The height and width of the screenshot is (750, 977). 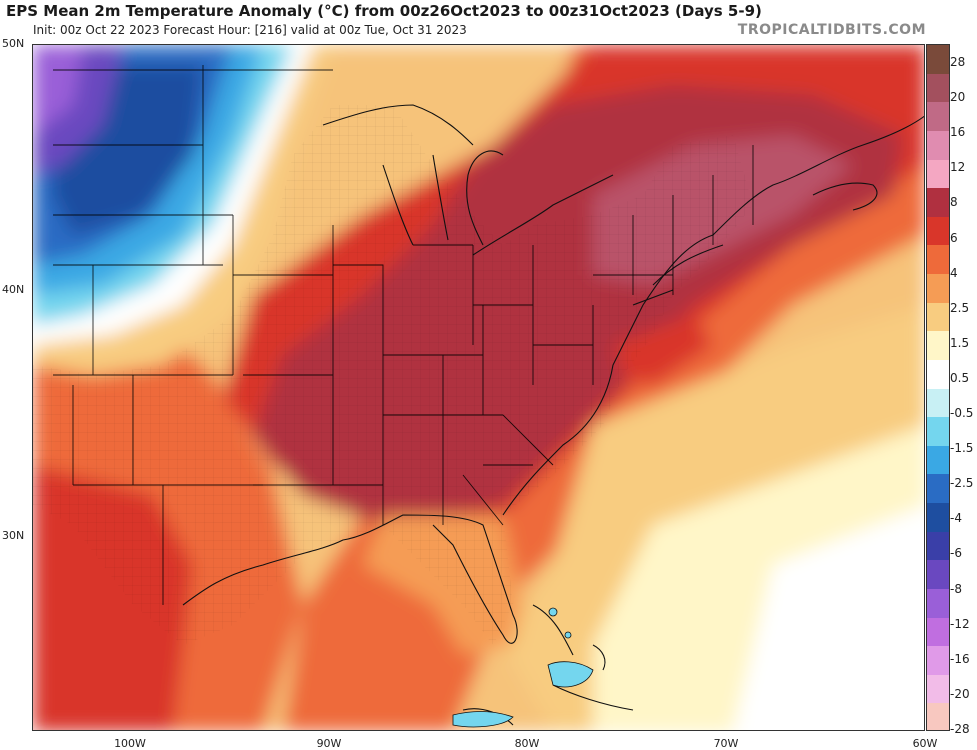 I want to click on longitude-label-70w: 70W, so click(x=726, y=743).